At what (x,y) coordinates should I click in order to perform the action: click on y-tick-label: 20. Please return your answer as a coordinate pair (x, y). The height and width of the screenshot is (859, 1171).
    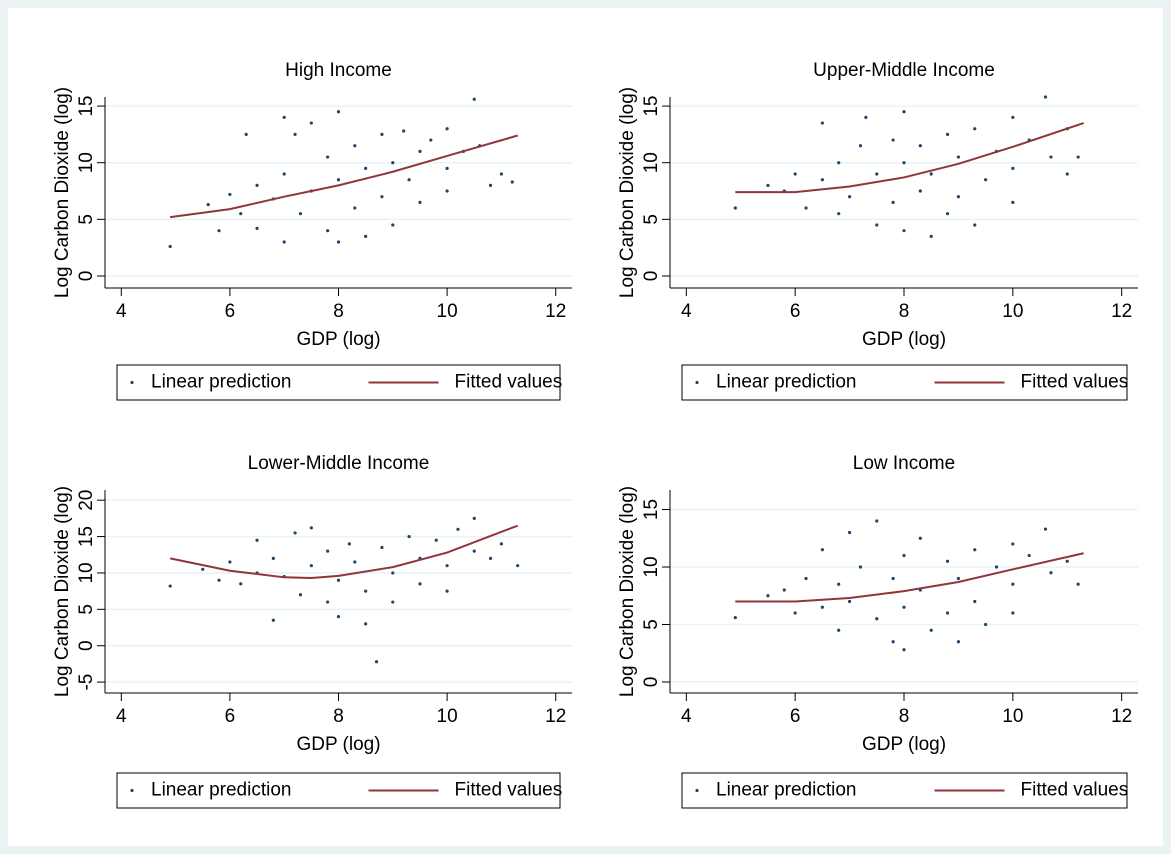
    Looking at the image, I should click on (86, 500).